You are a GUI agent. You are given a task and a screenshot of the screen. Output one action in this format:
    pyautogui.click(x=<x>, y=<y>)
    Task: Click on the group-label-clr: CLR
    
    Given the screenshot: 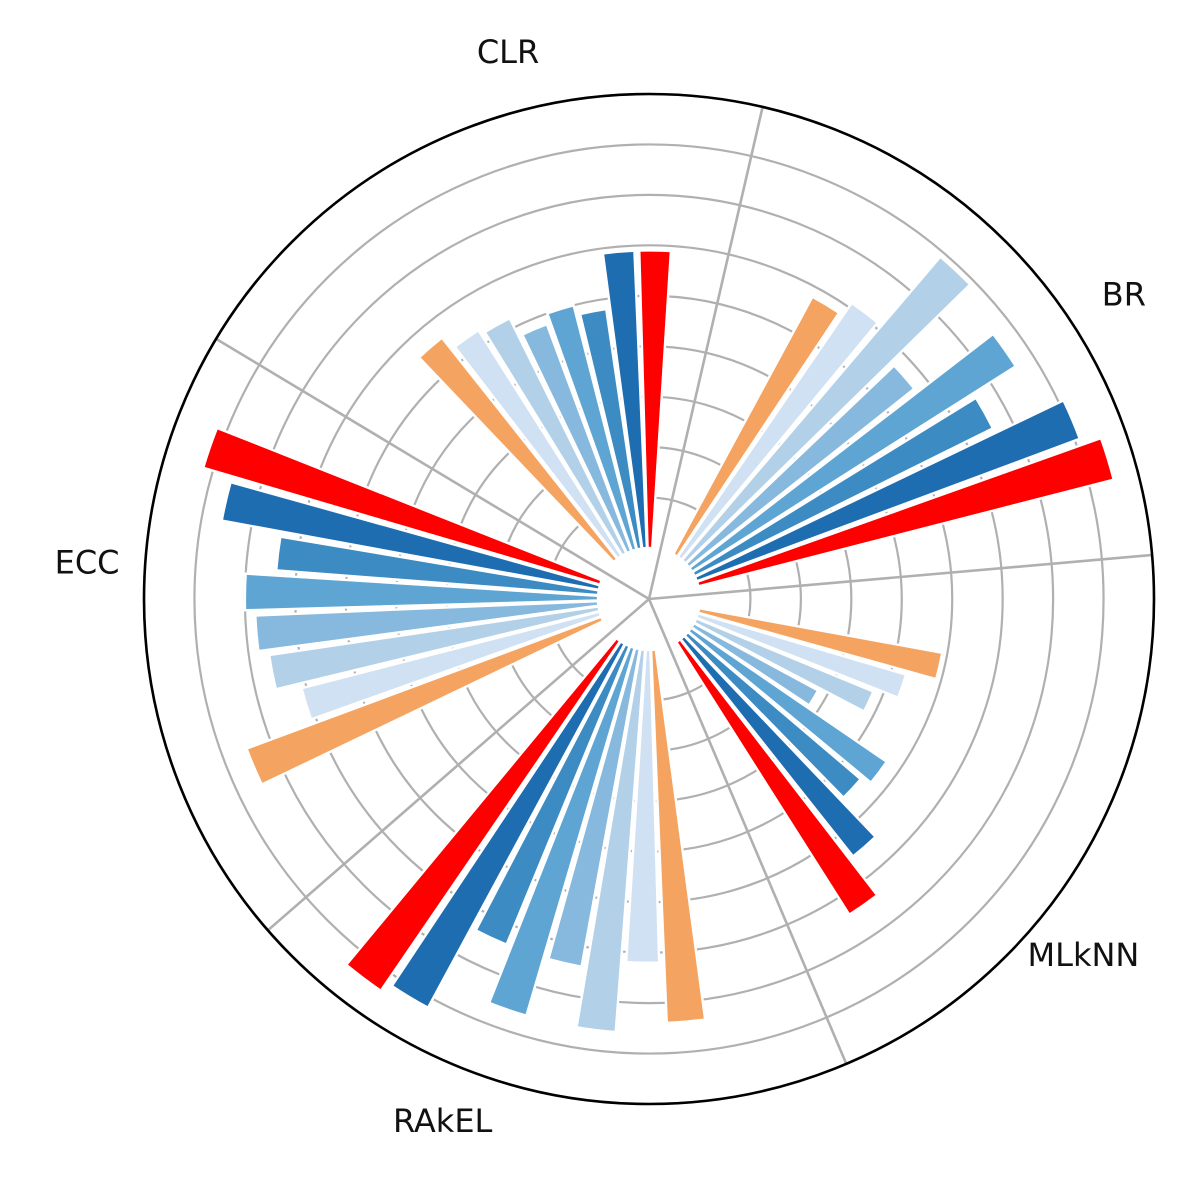 What is the action you would take?
    pyautogui.click(x=508, y=52)
    